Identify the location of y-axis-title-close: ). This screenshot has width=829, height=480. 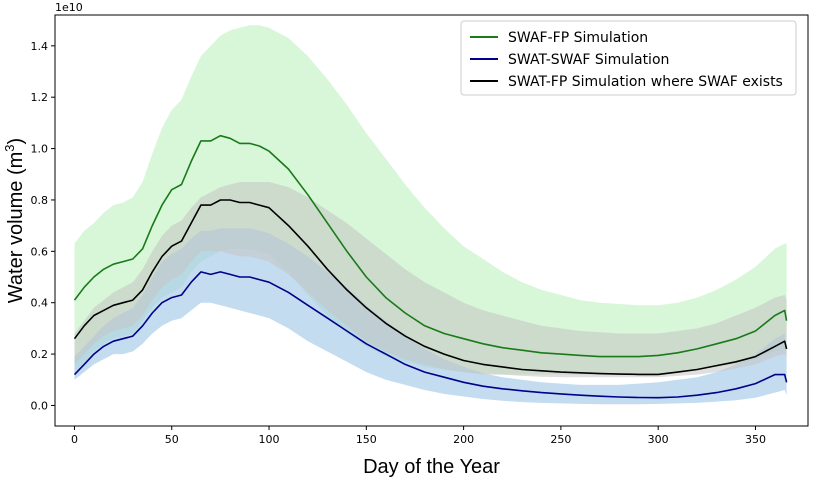
(16, 141).